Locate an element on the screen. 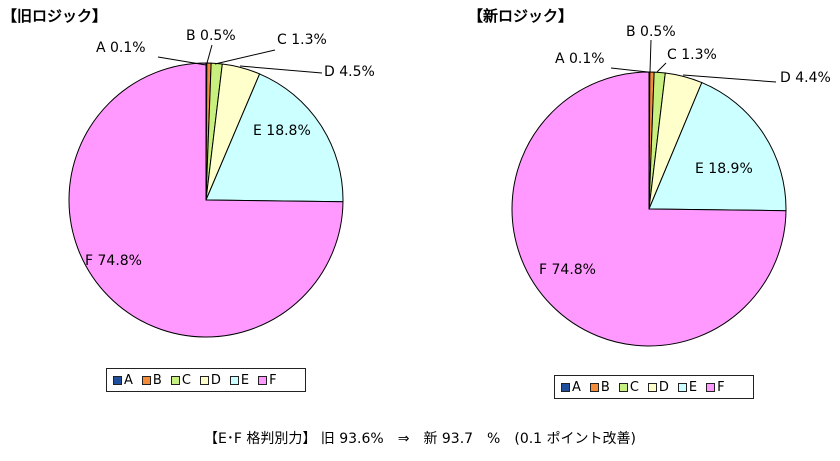 This screenshot has height=461, width=840. new-logic-legend: A B C D E F is located at coordinates (654, 387).